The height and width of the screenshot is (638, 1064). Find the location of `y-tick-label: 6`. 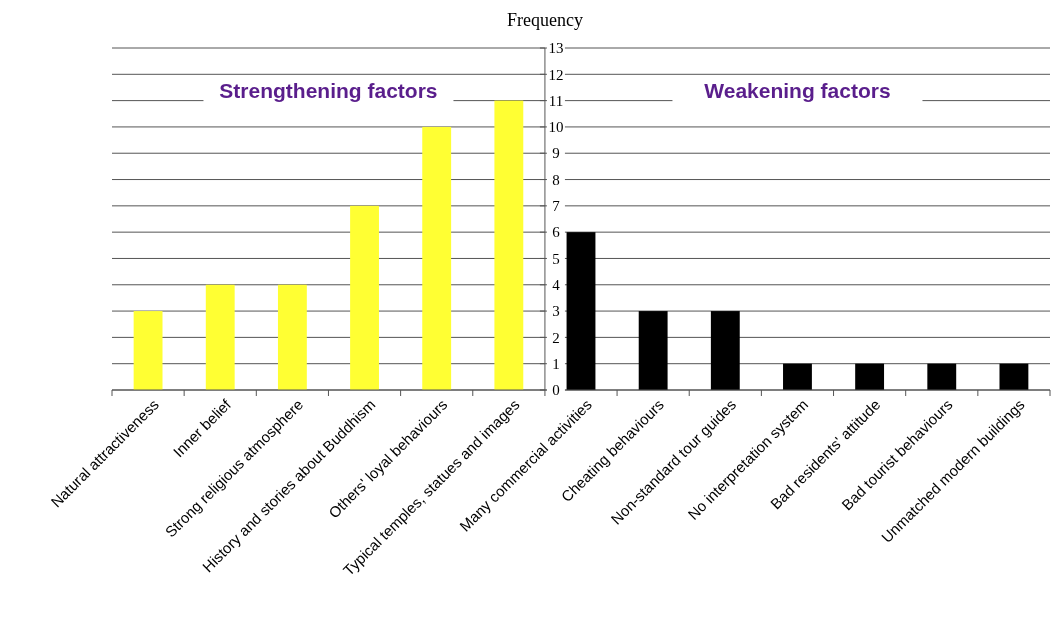

y-tick-label: 6 is located at coordinates (556, 232).